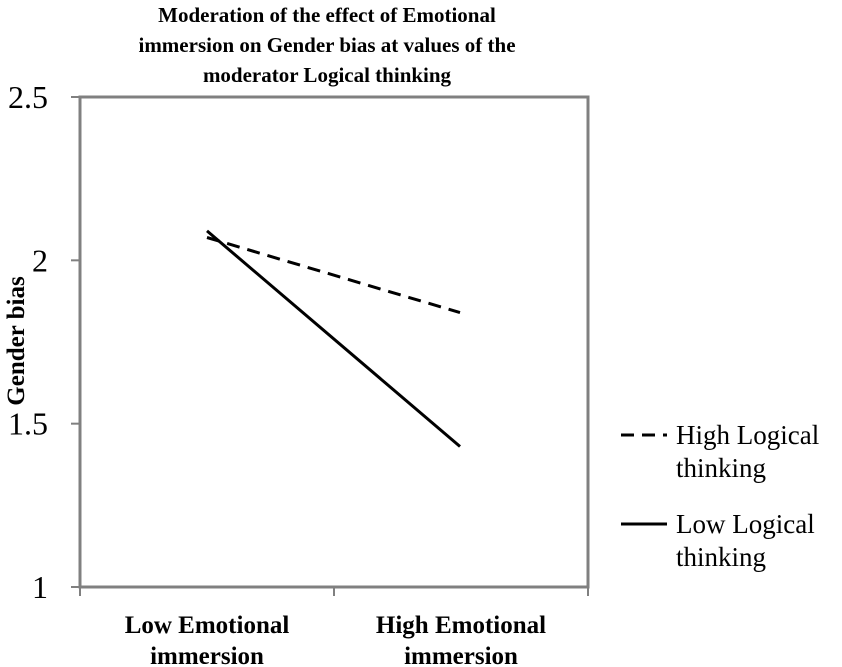  I want to click on series-lines, so click(333, 338).